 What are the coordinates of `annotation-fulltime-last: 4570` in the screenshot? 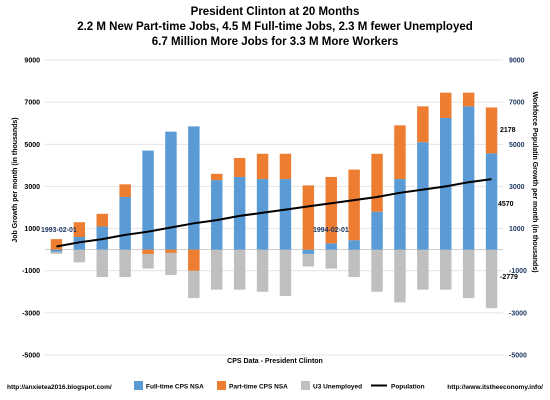 It's located at (506, 204).